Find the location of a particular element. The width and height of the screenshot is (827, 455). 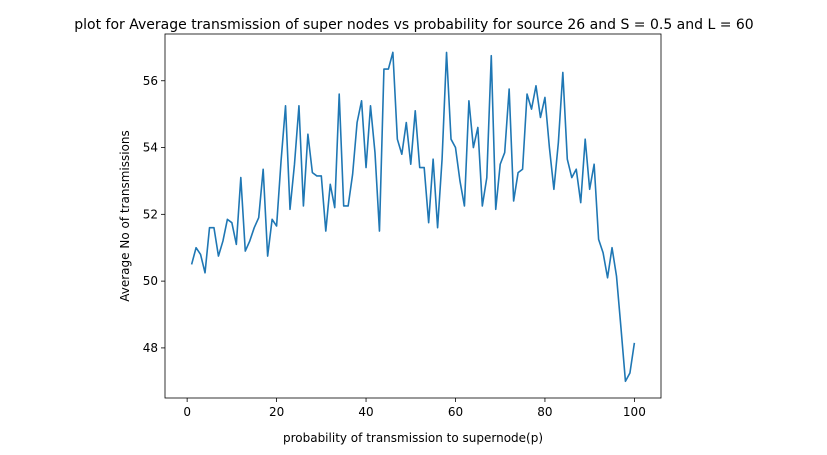

y-axis-ticks: 48 50 52 54 56 is located at coordinates (154, 214).